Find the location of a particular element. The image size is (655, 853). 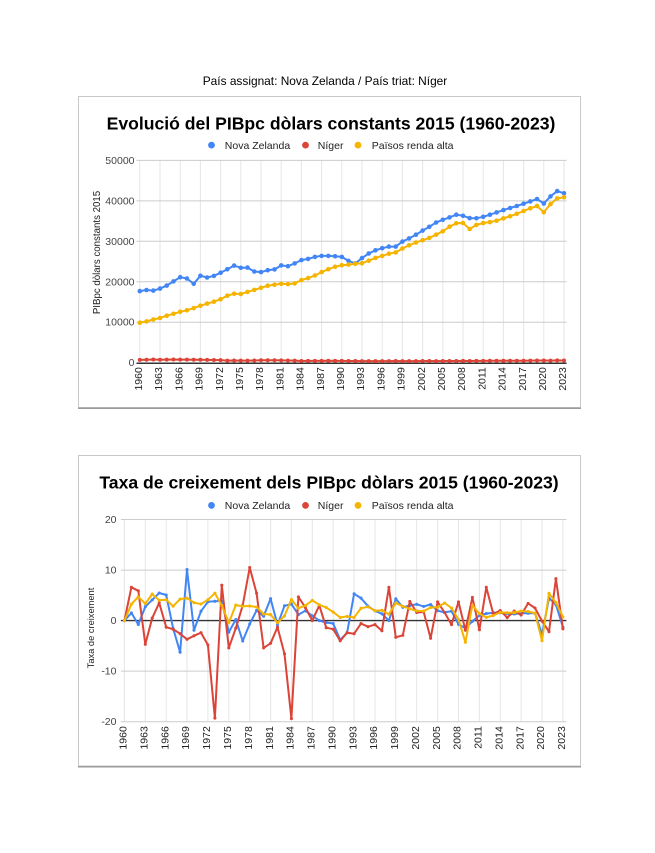

svg-text: 40000 is located at coordinates (119, 201).